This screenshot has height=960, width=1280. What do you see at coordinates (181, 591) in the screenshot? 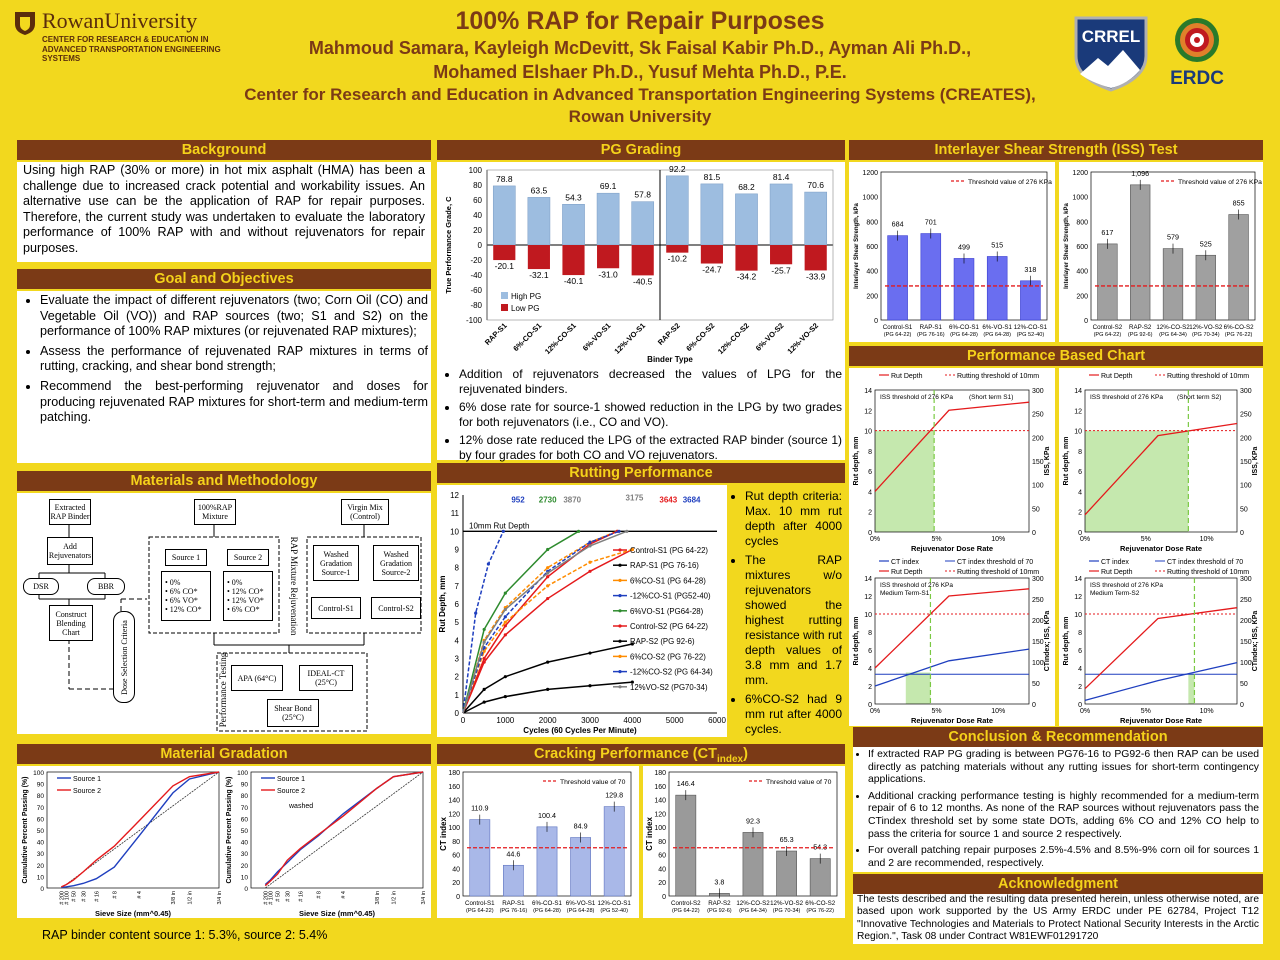
I see `dose-item: • 6% CO*` at bounding box center [181, 591].